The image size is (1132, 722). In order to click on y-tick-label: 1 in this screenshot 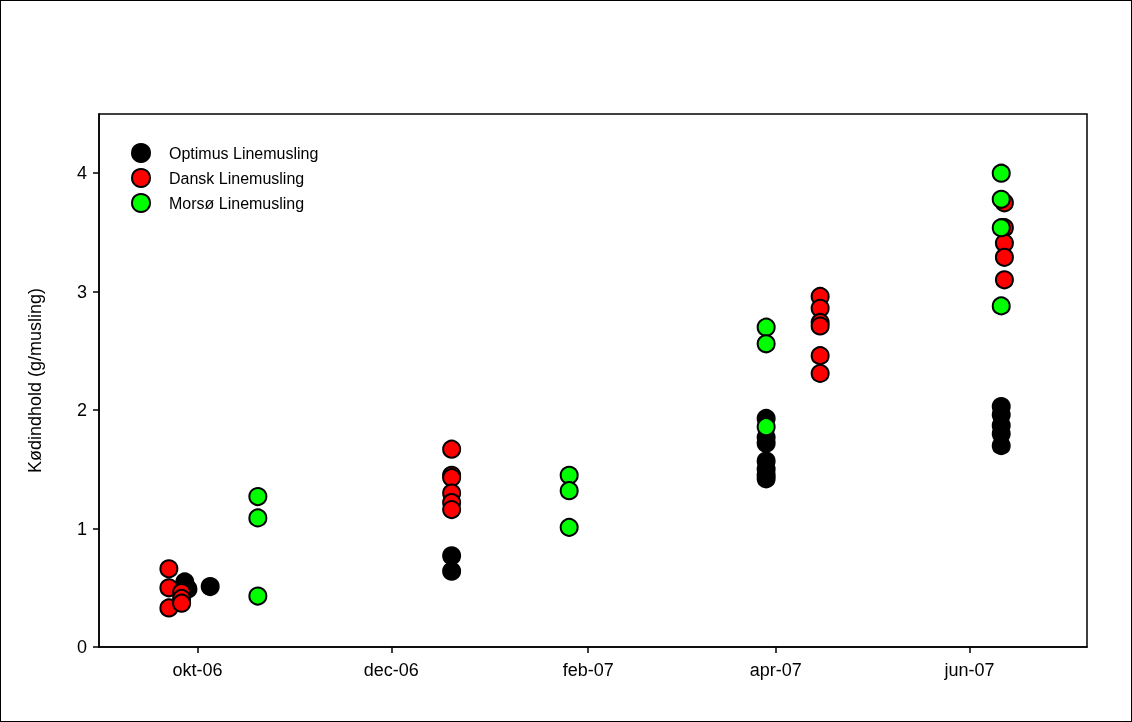, I will do `click(81, 528)`.